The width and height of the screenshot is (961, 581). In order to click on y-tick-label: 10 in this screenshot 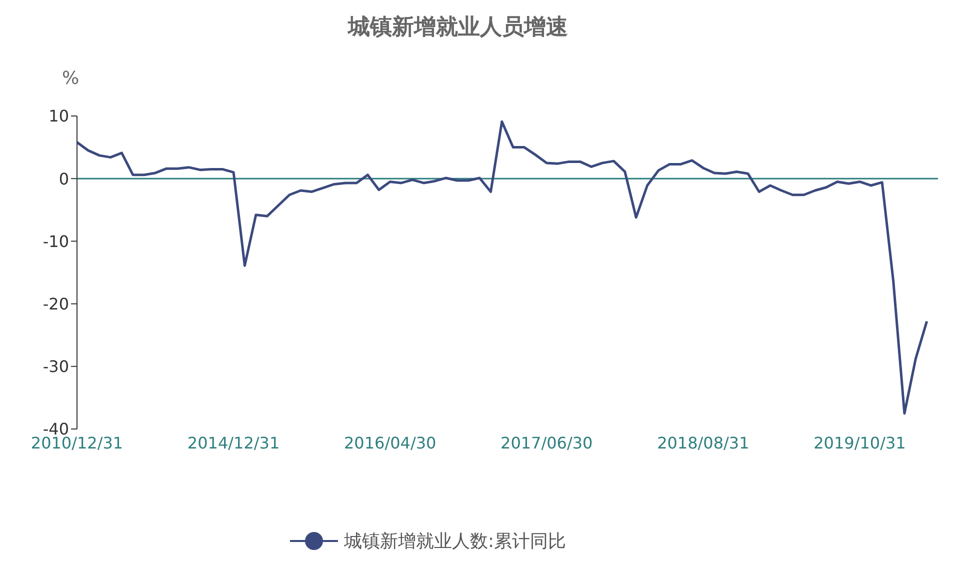, I will do `click(58, 116)`.